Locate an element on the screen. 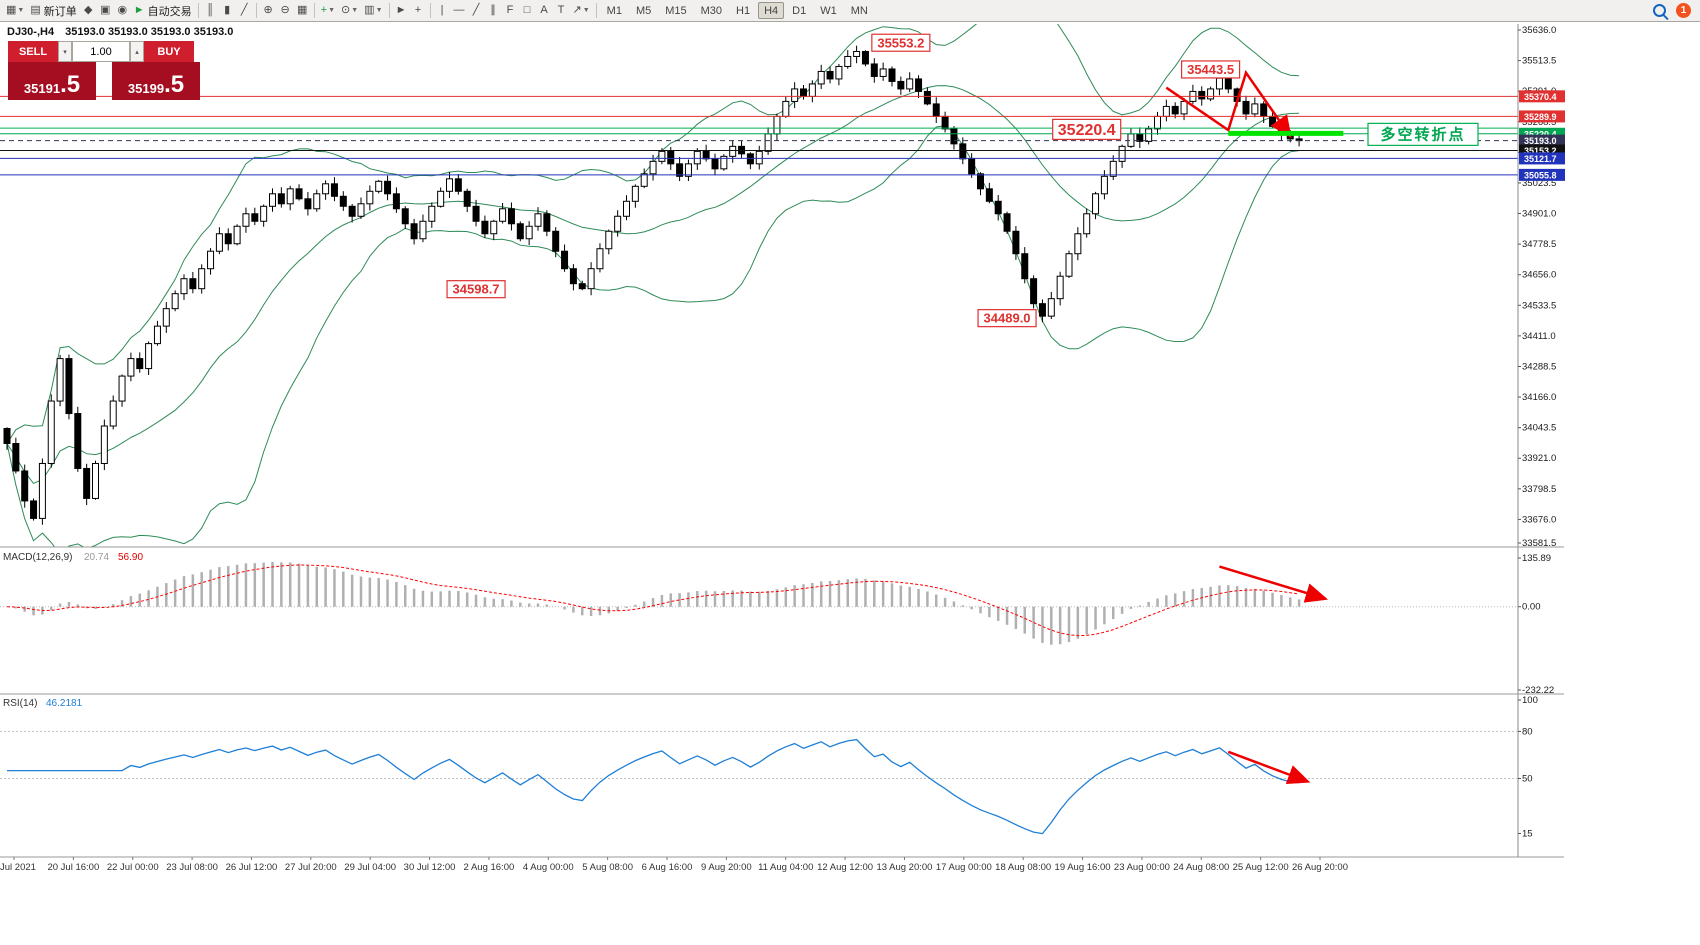 This screenshot has width=1700, height=945. svg-text: 27 Jul 20:00 is located at coordinates (311, 867).